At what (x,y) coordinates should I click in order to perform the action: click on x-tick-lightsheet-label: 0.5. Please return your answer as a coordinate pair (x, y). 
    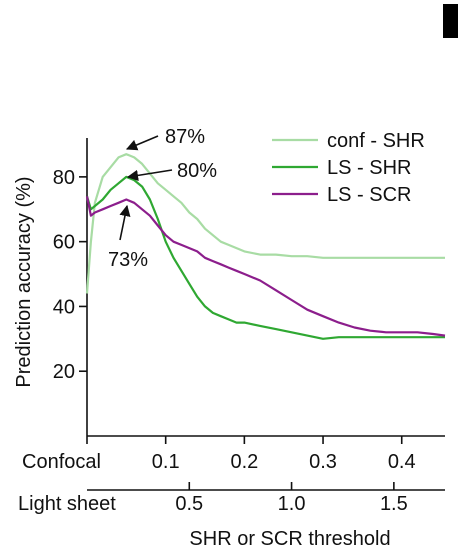
    Looking at the image, I should click on (189, 504).